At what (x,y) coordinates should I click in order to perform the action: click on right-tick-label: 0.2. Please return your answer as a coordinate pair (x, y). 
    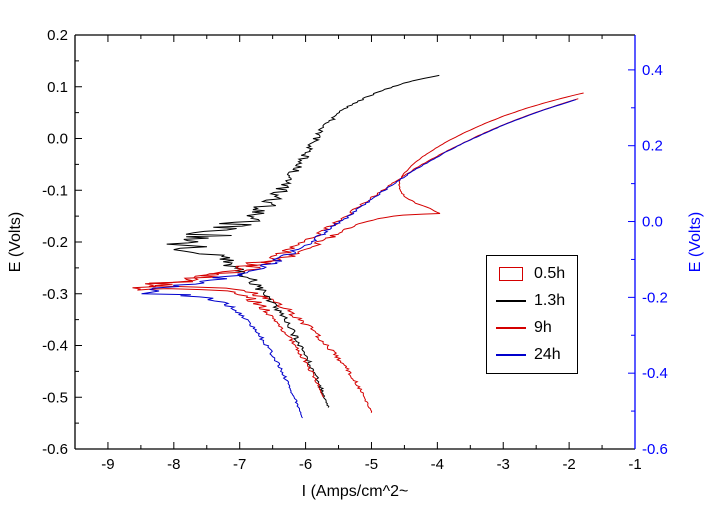
    Looking at the image, I should click on (652, 146).